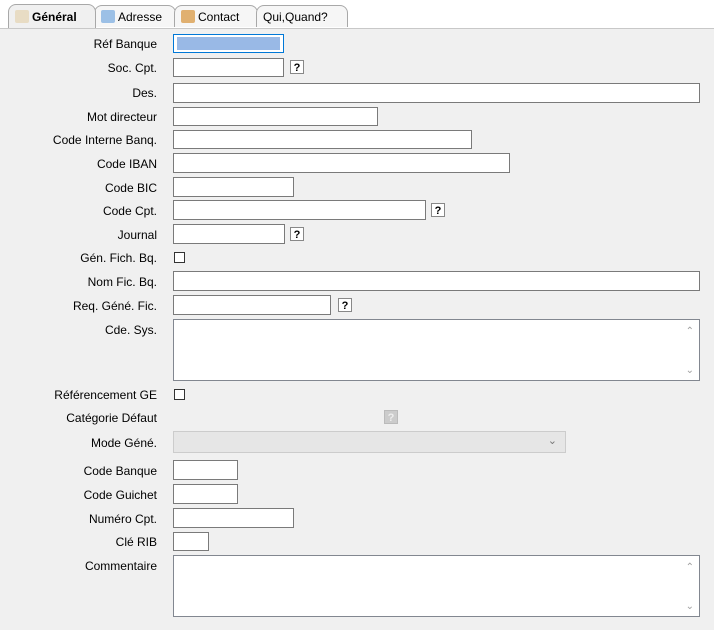 Image resolution: width=714 pixels, height=630 pixels. What do you see at coordinates (52, 16) in the screenshot?
I see `tab-general: Général` at bounding box center [52, 16].